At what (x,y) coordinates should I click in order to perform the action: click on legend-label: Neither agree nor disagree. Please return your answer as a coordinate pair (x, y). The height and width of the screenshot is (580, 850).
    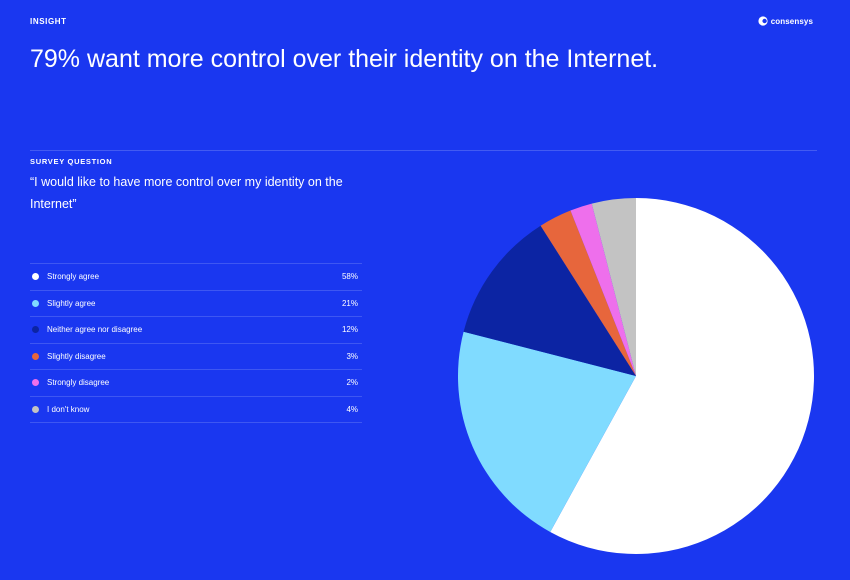
    Looking at the image, I should click on (95, 330).